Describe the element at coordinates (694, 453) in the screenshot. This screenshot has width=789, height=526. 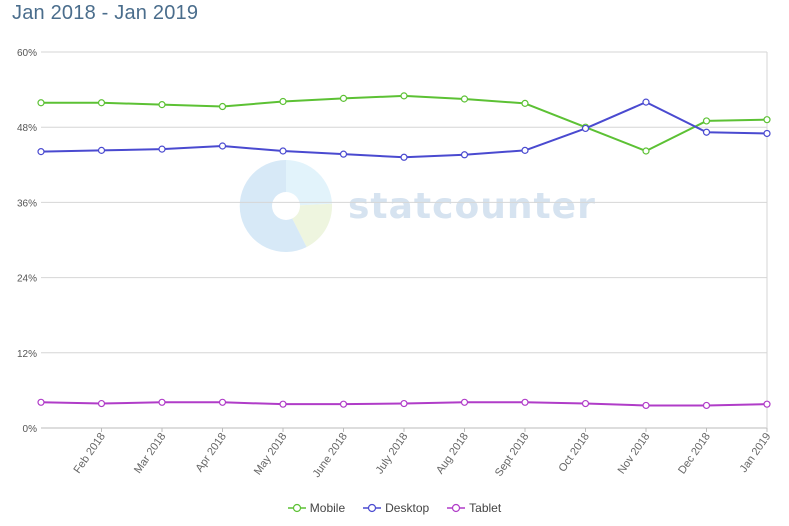
I see `x-tick-label: Dec 2018` at that location.